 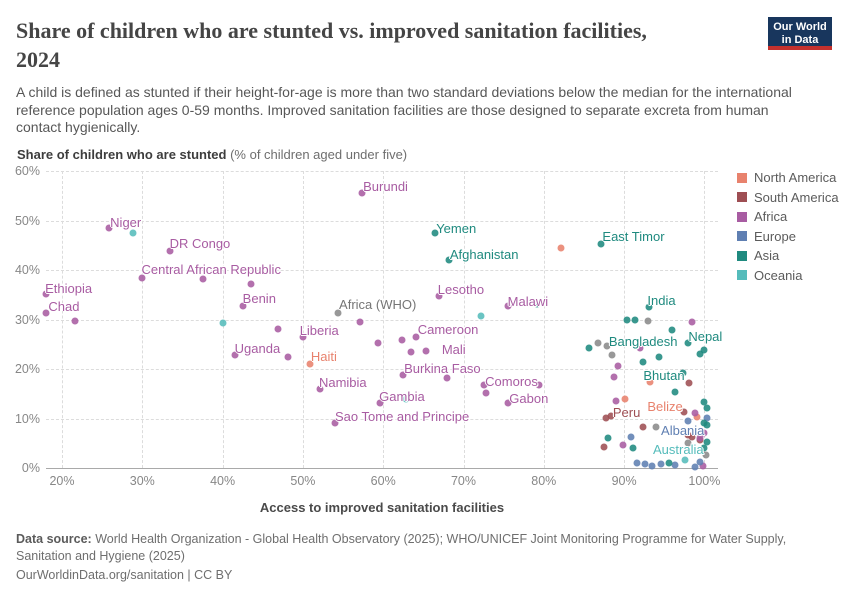 What do you see at coordinates (788, 198) in the screenshot?
I see `legend-item: South America` at bounding box center [788, 198].